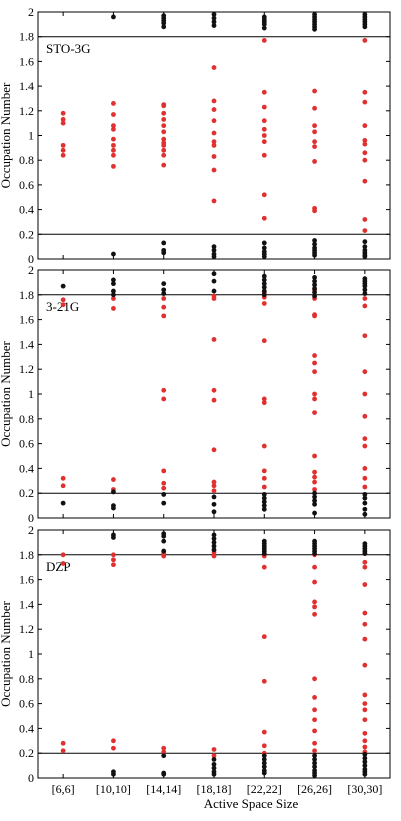 The width and height of the screenshot is (401, 821). What do you see at coordinates (314, 789) in the screenshot?
I see `x-tick-label: [26,26]` at bounding box center [314, 789].